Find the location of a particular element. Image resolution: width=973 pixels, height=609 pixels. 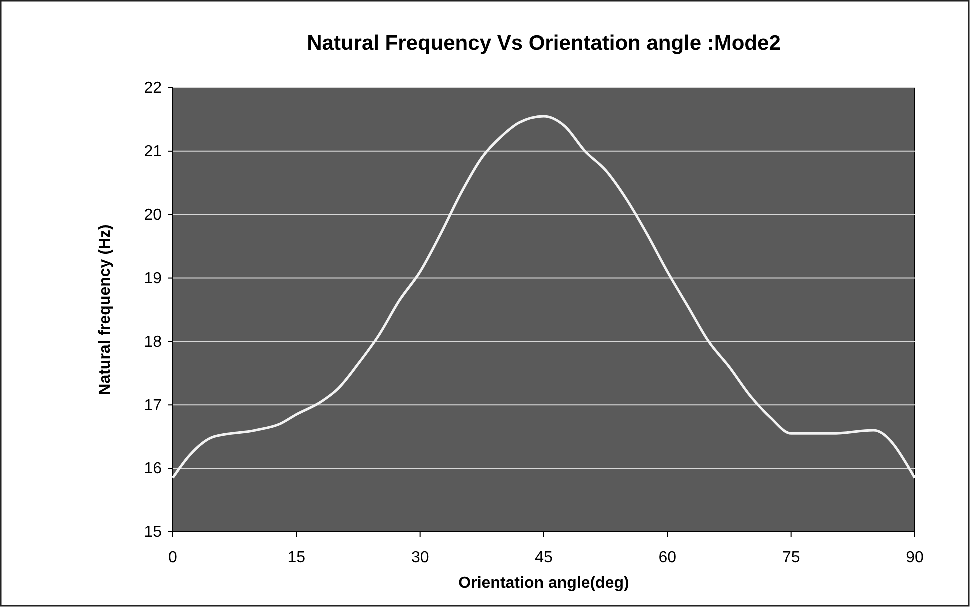

y-axis-title: Natural frequency (Hz) is located at coordinates (105, 310).